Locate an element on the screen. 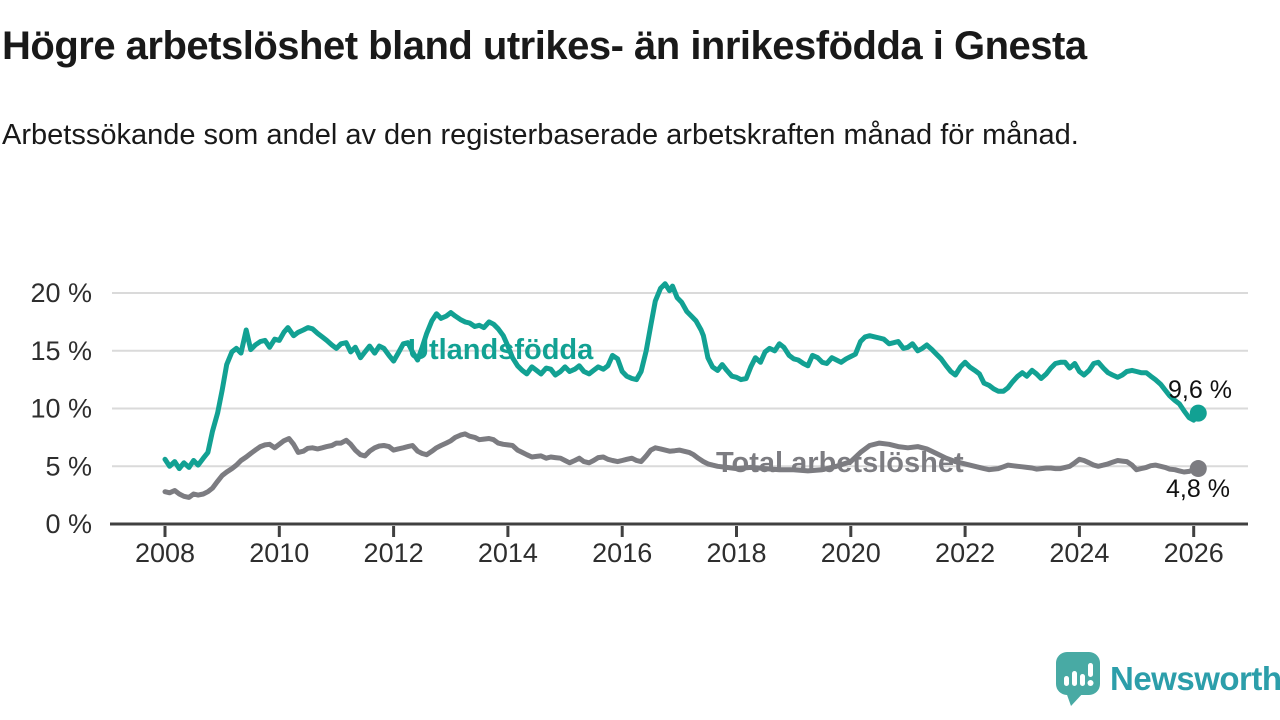  xtick-label-2016: 2016 is located at coordinates (622, 553).